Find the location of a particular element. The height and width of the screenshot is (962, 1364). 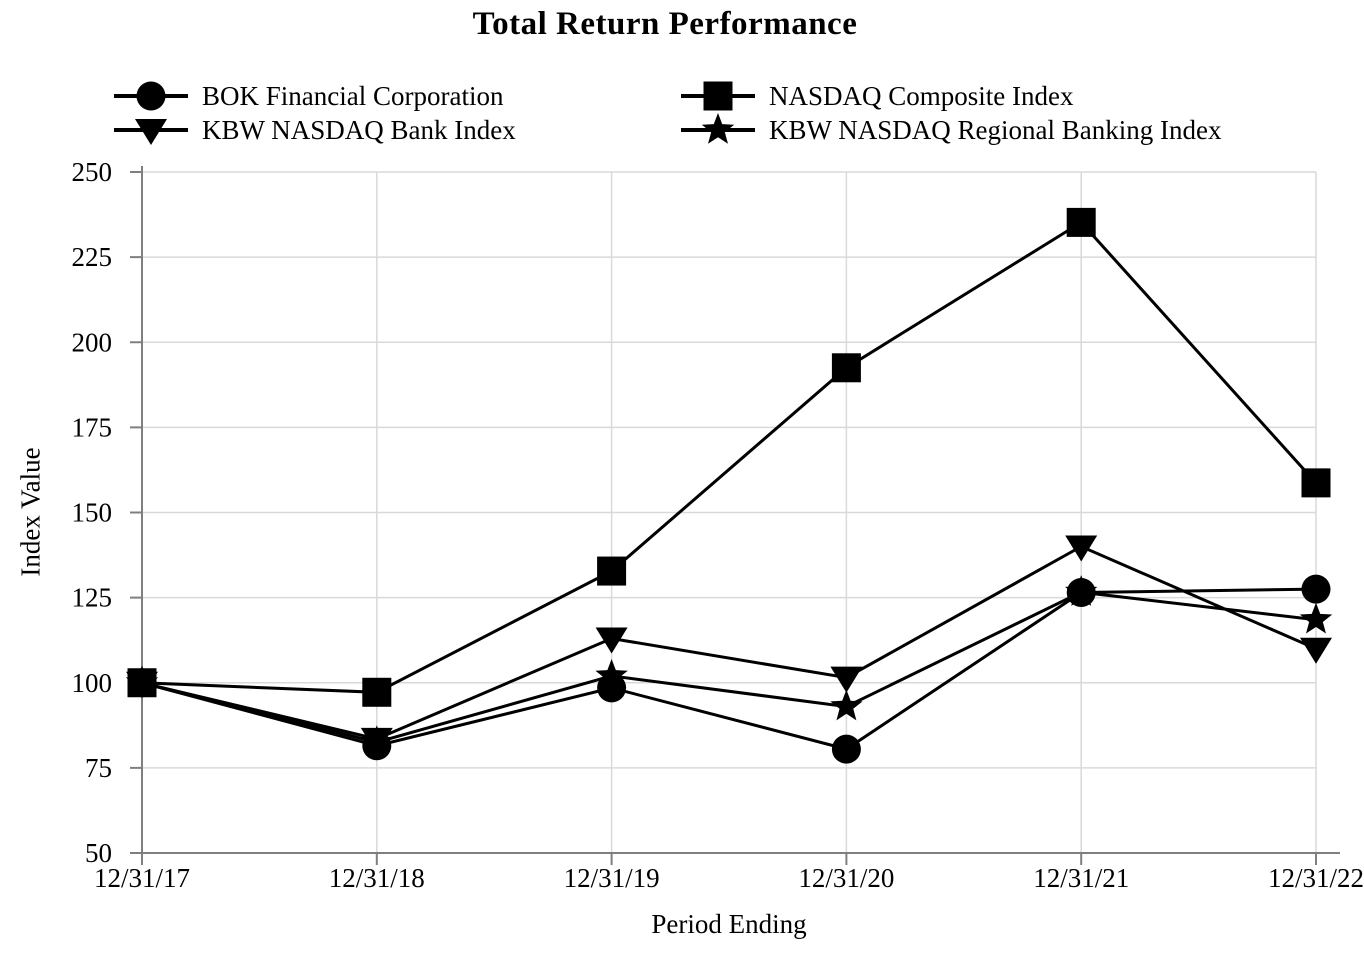

legend-item-nasdaq-composite: NASDAQ Composite Index is located at coordinates (950, 96).